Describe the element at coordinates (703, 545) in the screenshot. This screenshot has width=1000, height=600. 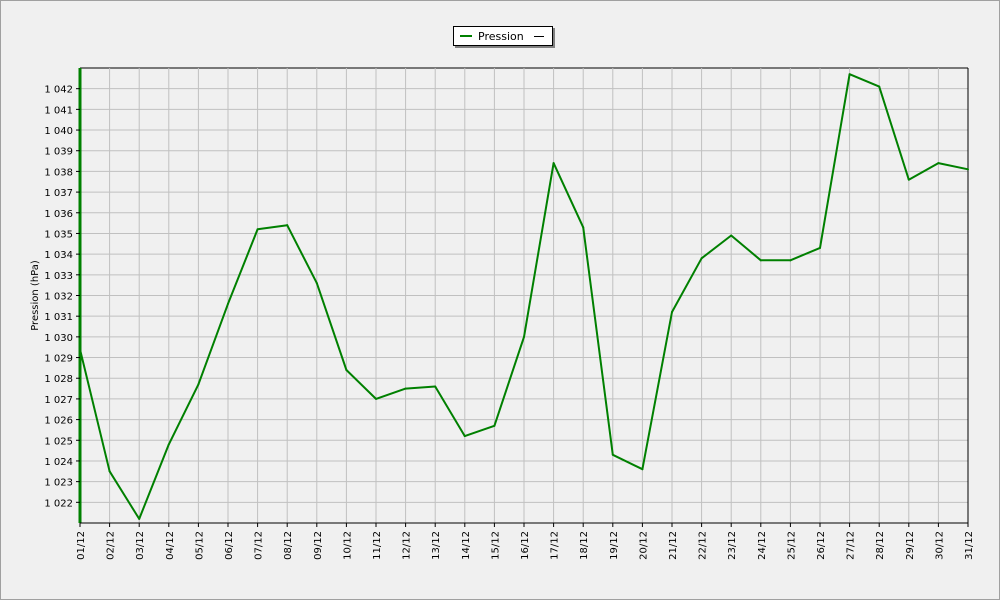
I see `x-tick-label: 22/12` at that location.